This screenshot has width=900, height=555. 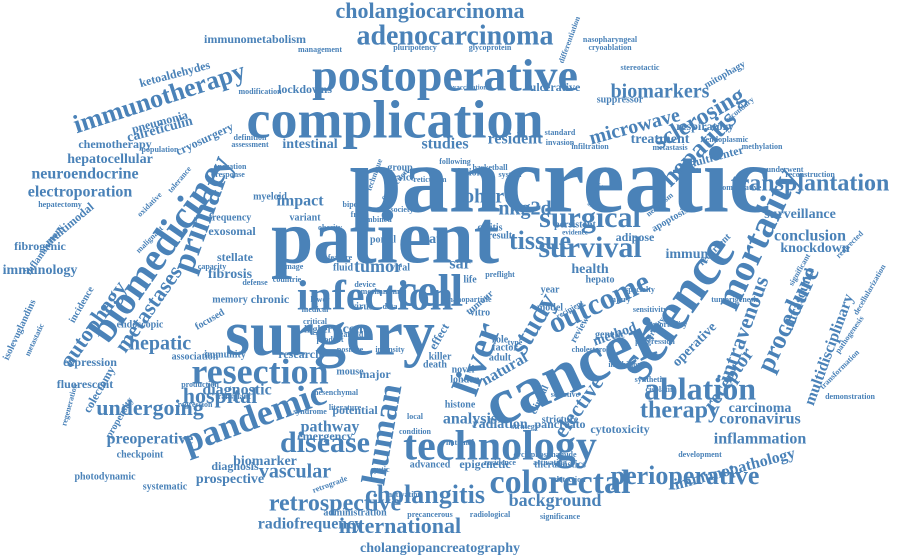 I want to click on cloud-word-condition: condition, so click(x=415, y=431).